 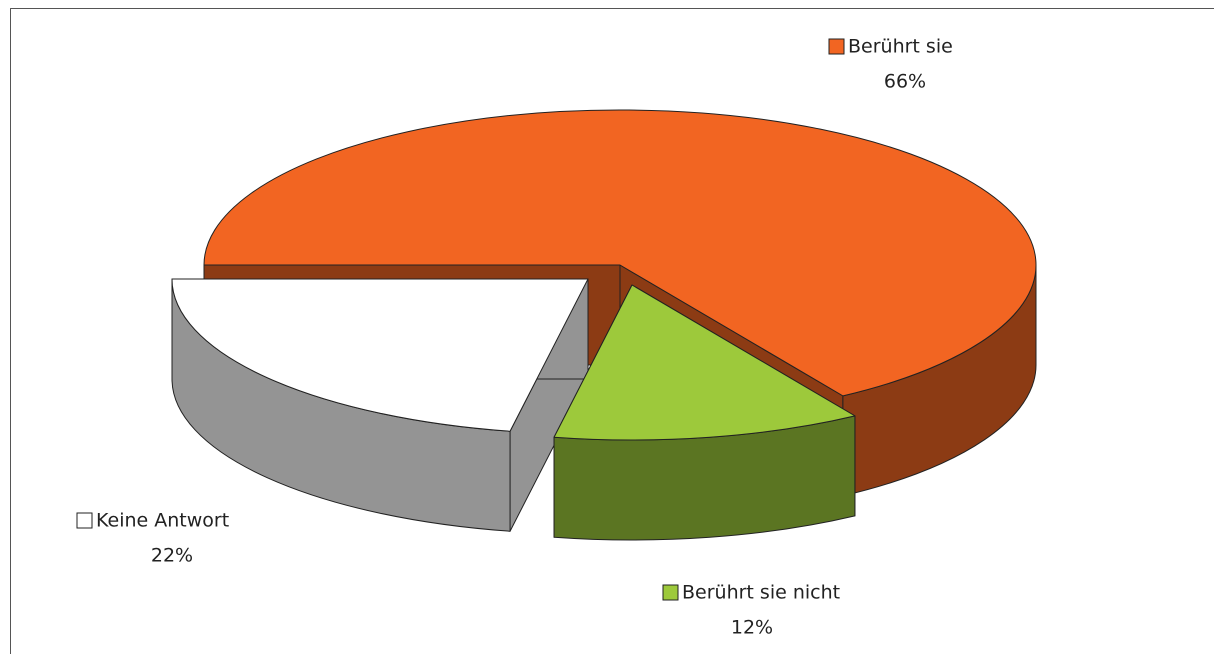 I want to click on value-label: 66%, so click(x=905, y=82).